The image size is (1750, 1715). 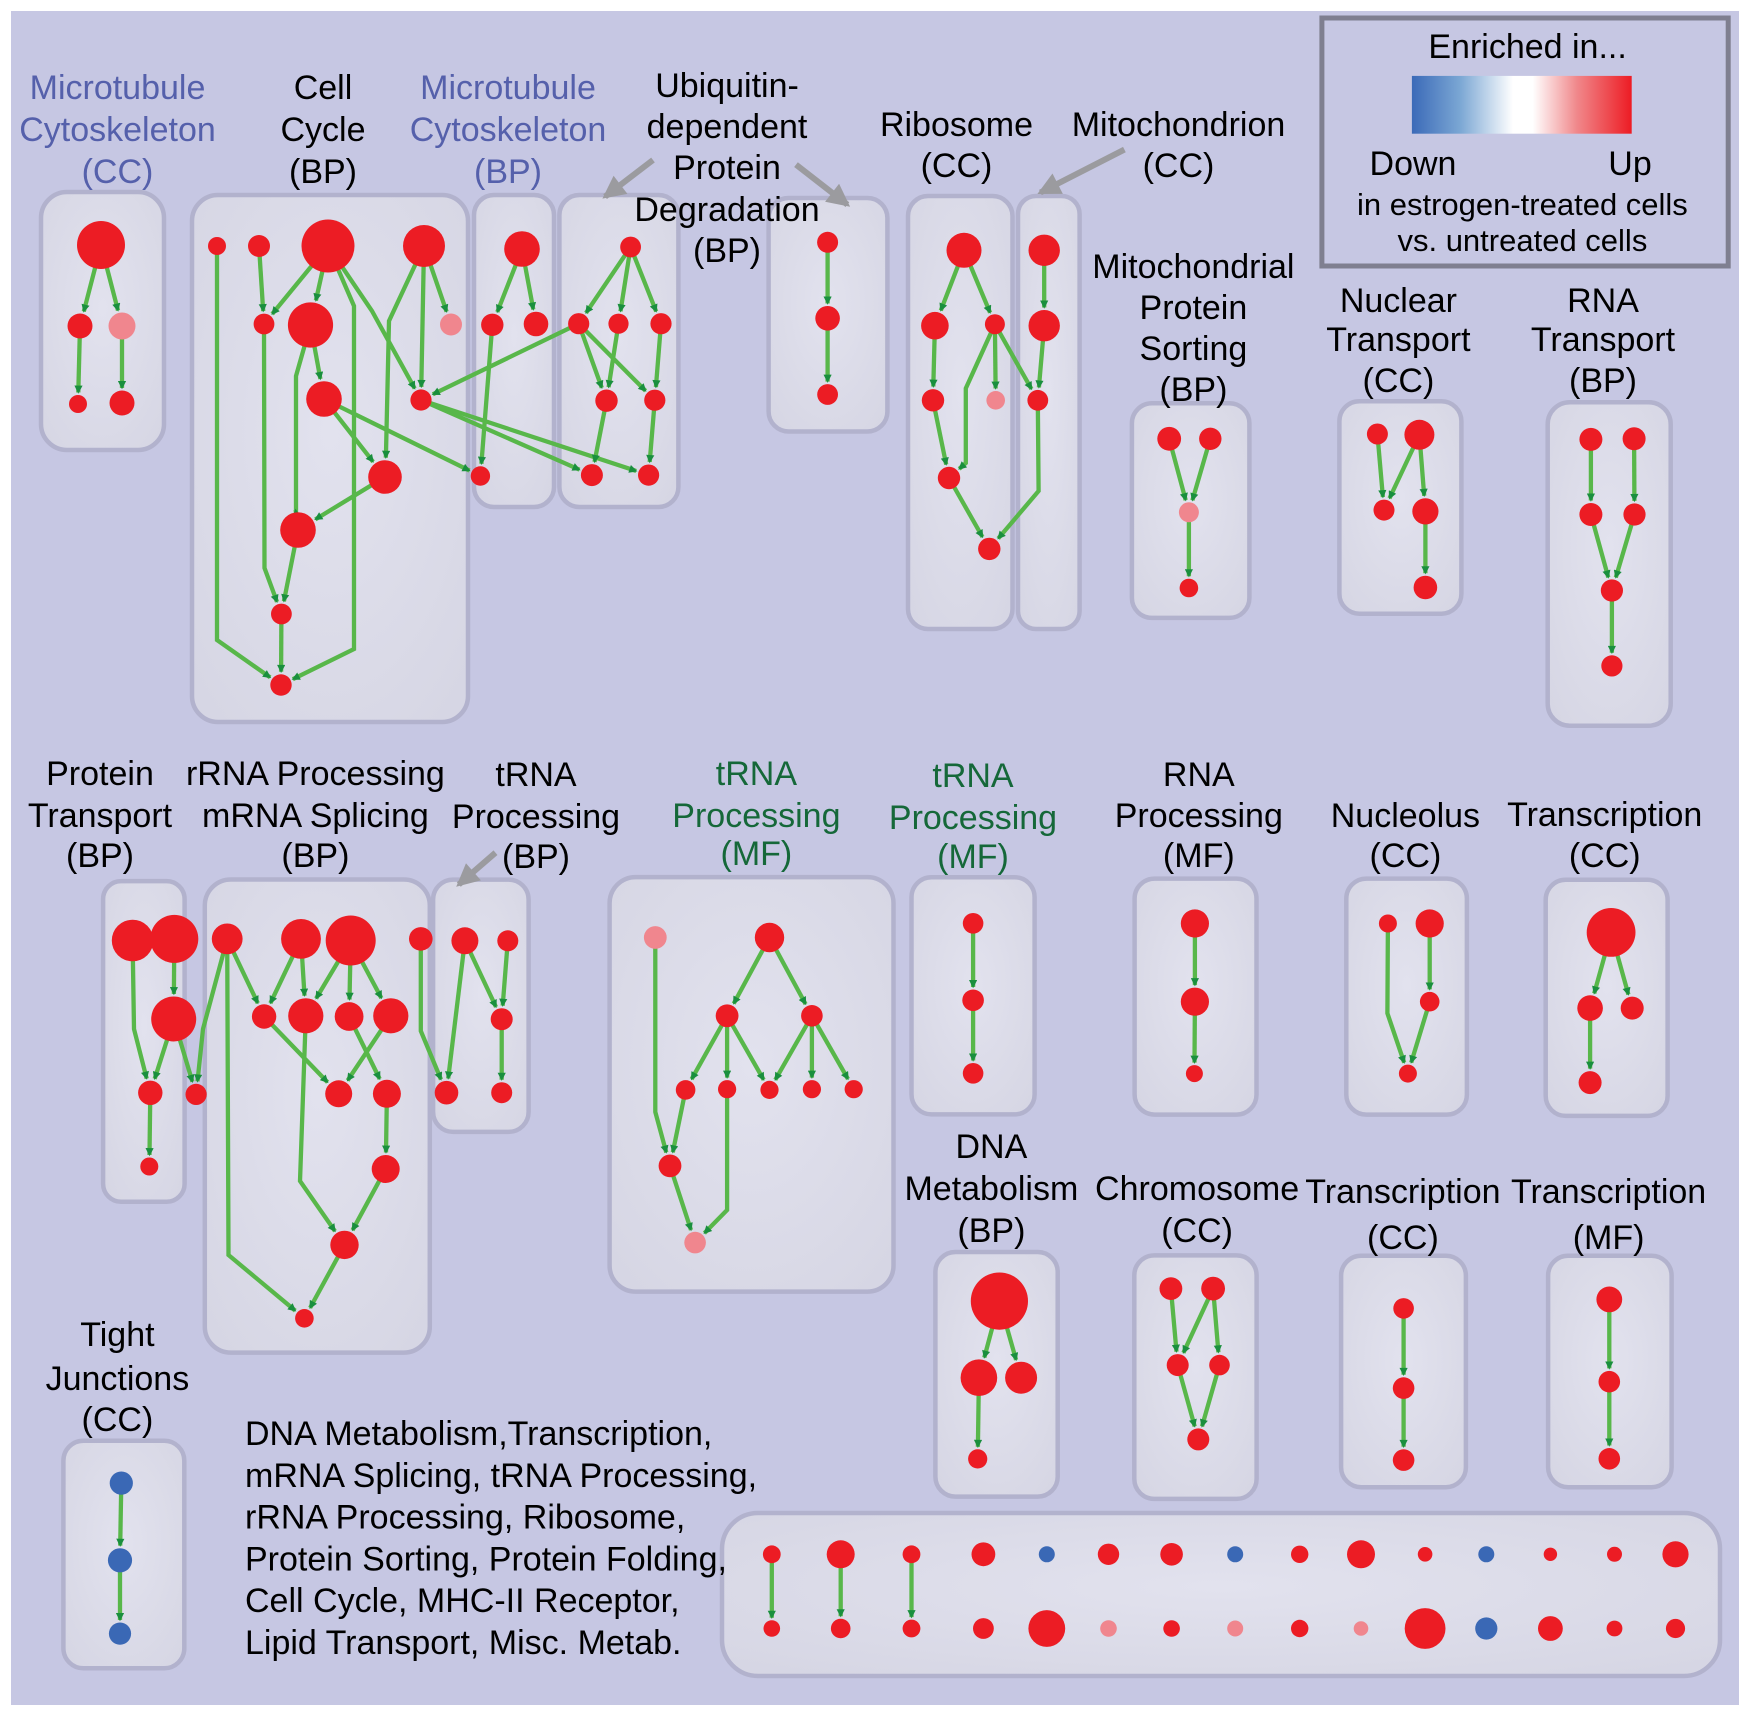 I want to click on svg-text: dependent, so click(x=727, y=127).